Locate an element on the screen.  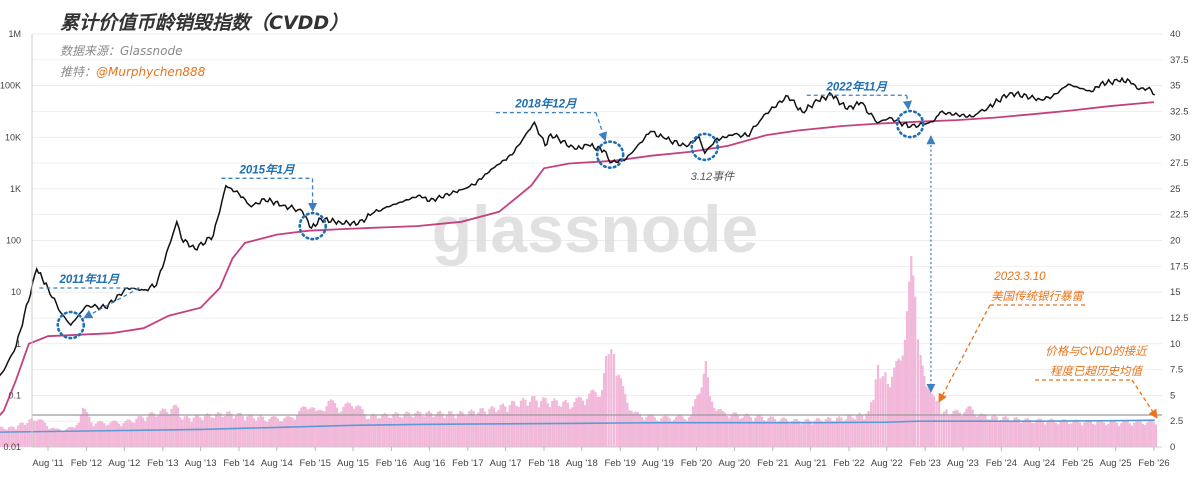
x-tick-label: Aug '20 is located at coordinates (734, 463).